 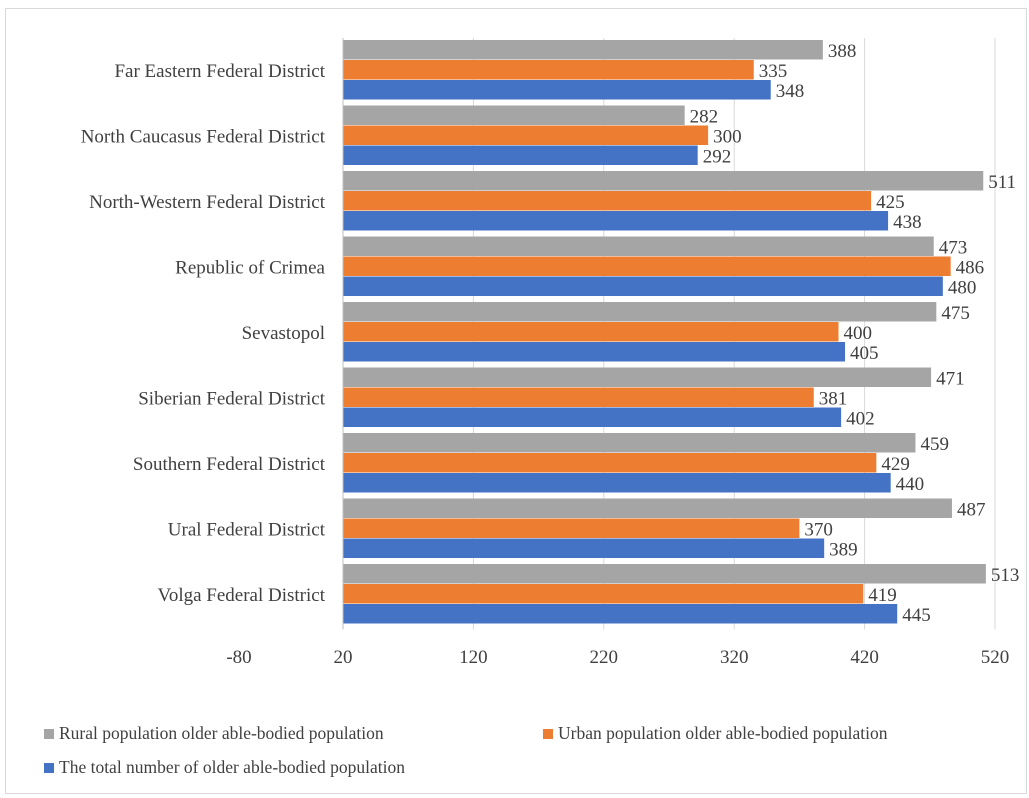 What do you see at coordinates (229, 464) in the screenshot?
I see `category-label: Southern Federal District` at bounding box center [229, 464].